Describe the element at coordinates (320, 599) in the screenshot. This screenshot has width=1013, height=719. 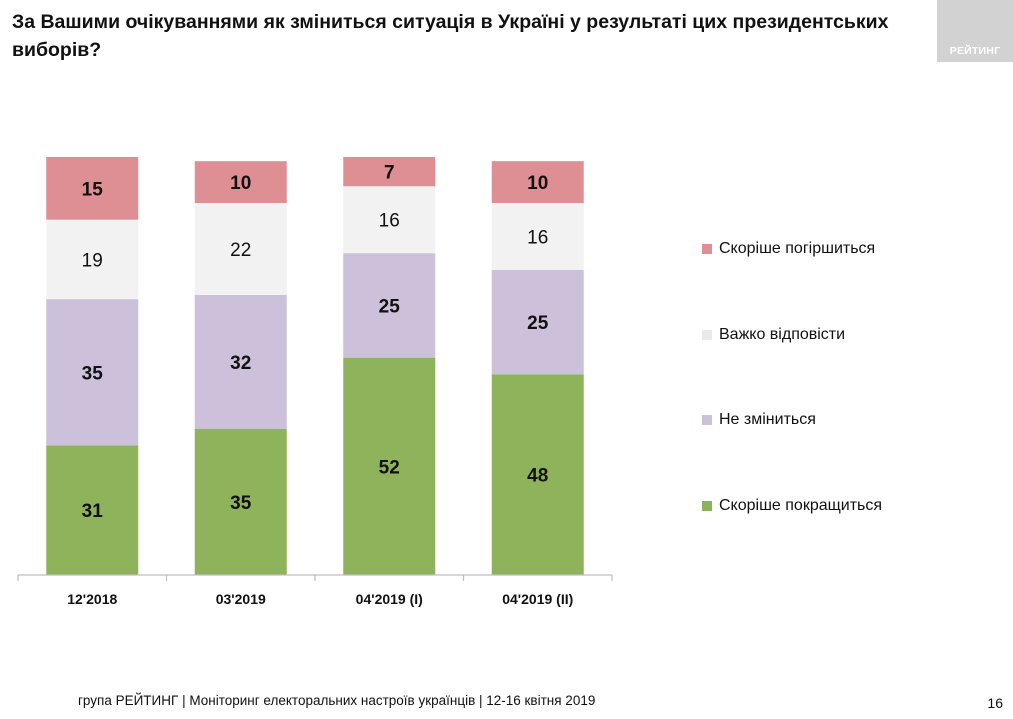
I see `category-labels: 12'2018 03'2019 04'2019 (I) 04'2019 (II)` at that location.